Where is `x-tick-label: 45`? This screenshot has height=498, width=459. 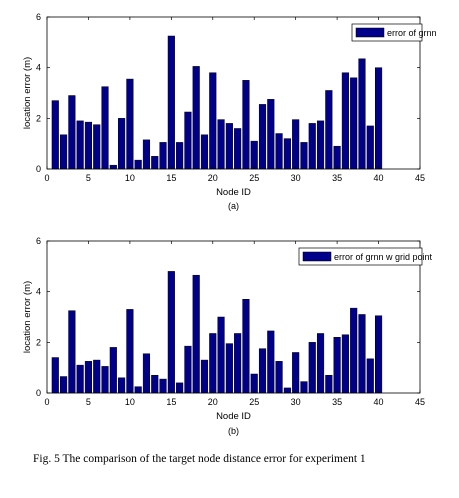
x-tick-label: 45 is located at coordinates (420, 178).